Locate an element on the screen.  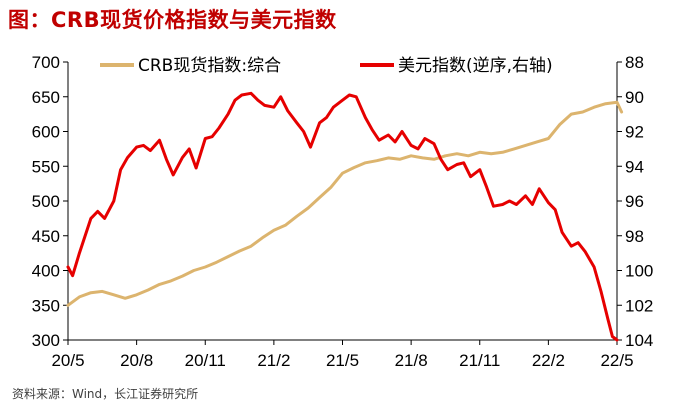
right-tick-label: 102 is located at coordinates (639, 305).